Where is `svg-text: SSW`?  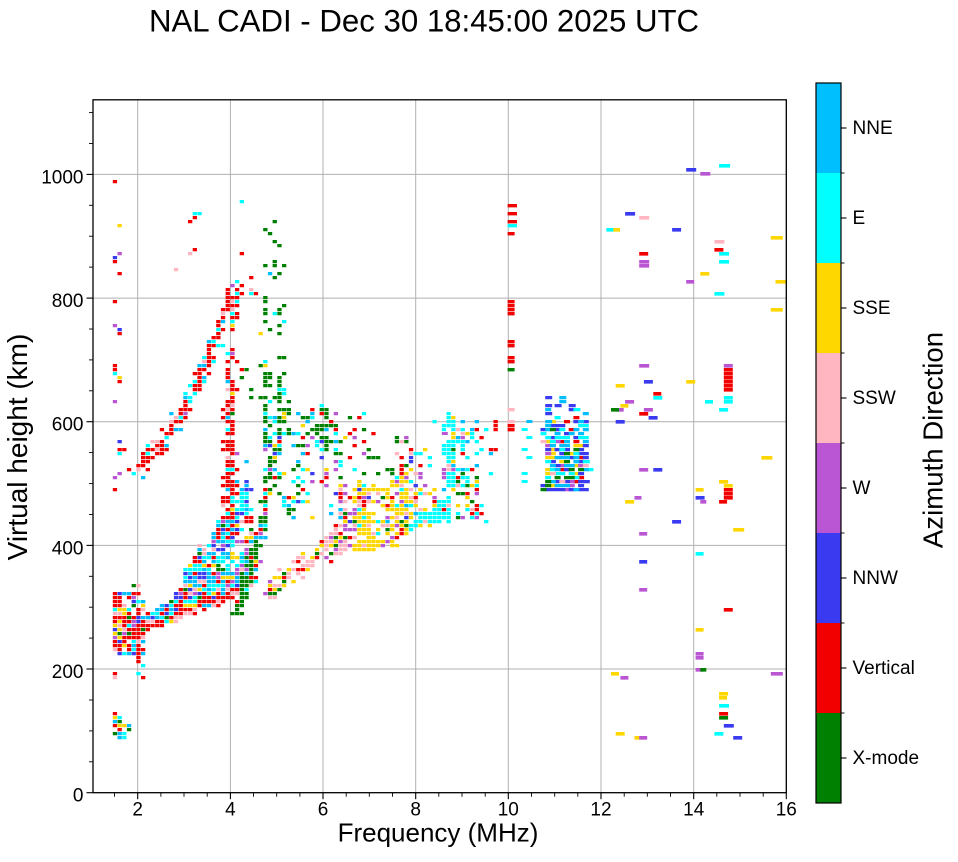
svg-text: SSW is located at coordinates (874, 398).